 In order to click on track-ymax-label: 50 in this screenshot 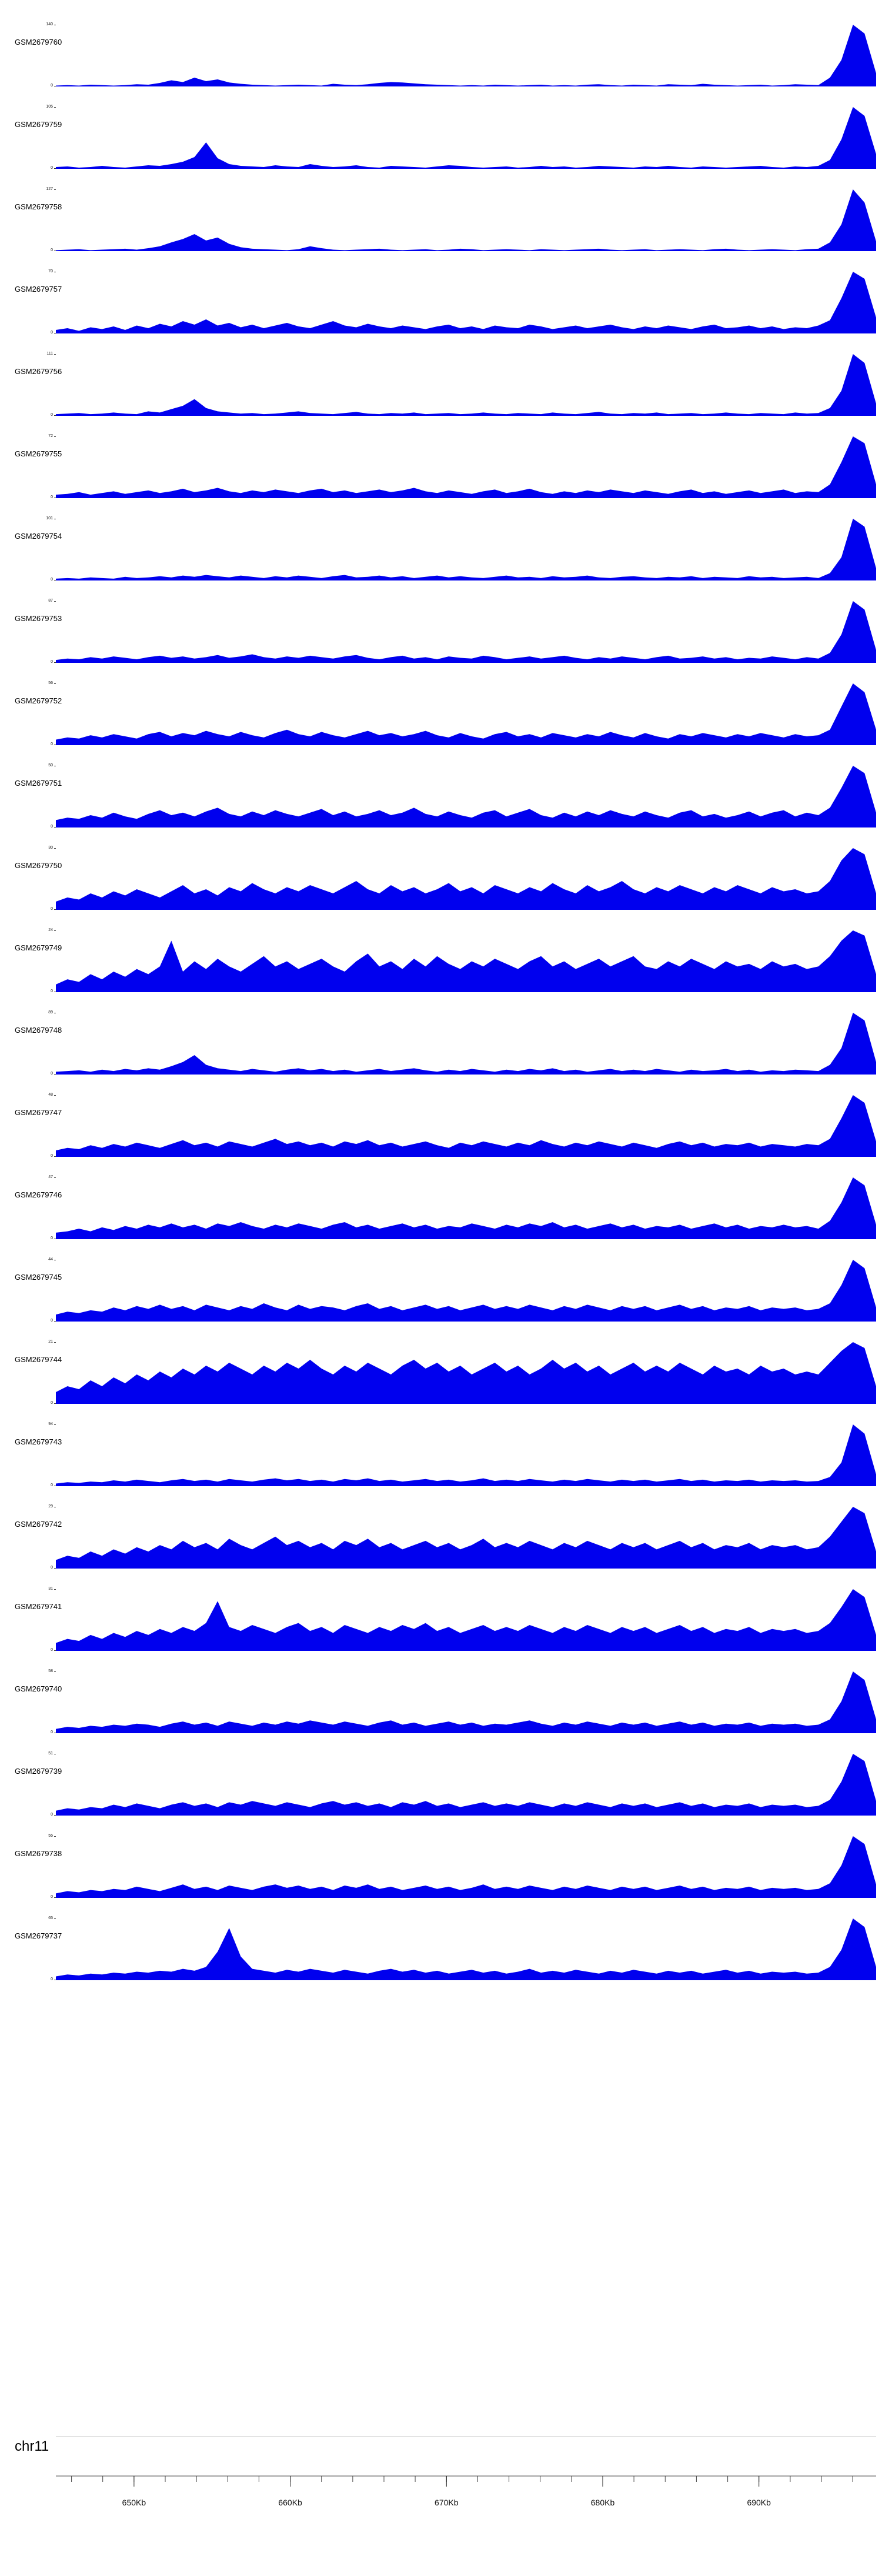, I will do `click(50, 765)`.